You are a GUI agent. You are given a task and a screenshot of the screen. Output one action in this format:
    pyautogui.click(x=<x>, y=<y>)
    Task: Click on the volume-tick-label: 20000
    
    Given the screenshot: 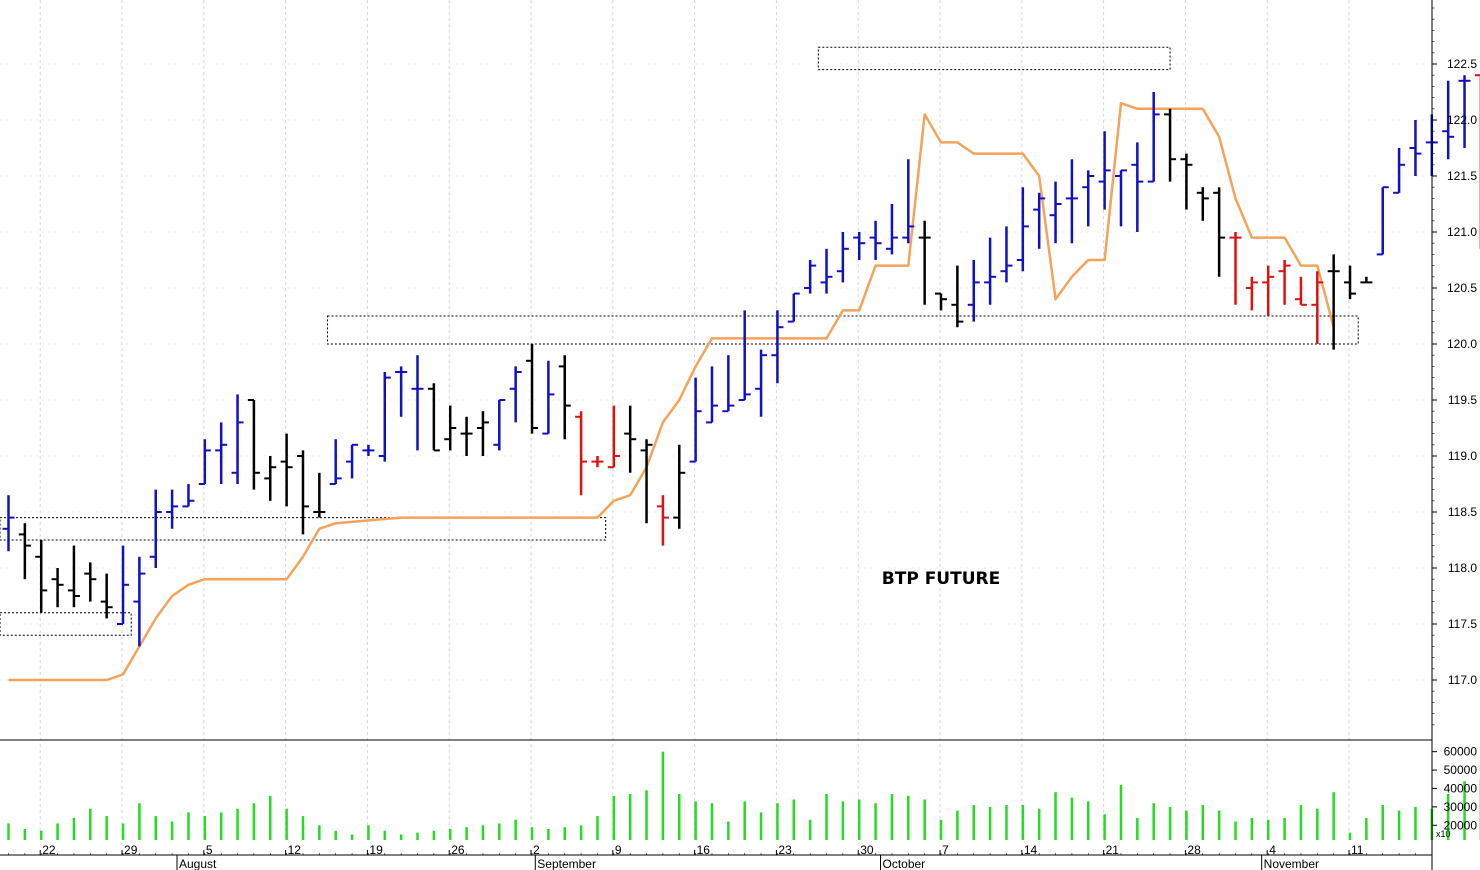 What is the action you would take?
    pyautogui.click(x=1461, y=825)
    